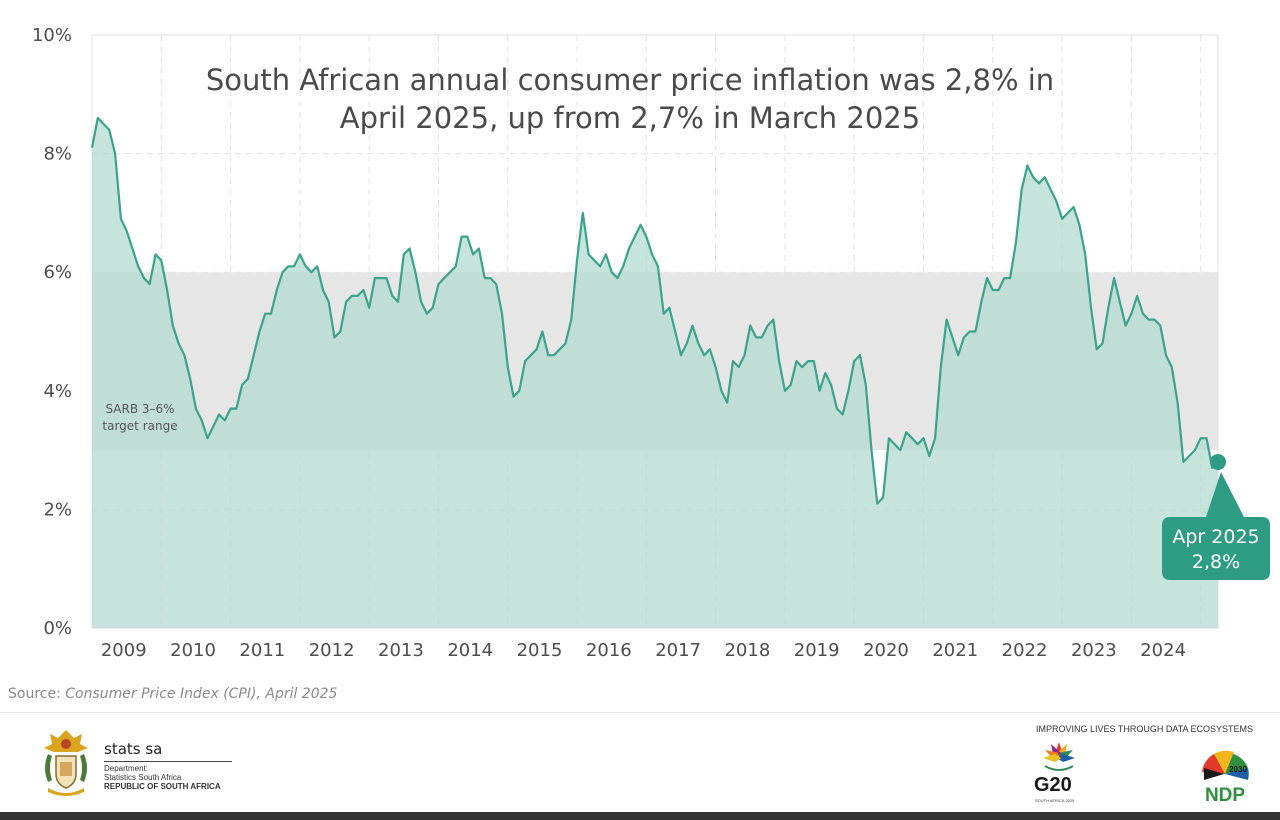 This screenshot has width=1280, height=820. What do you see at coordinates (1216, 562) in the screenshot?
I see `callout-value: 2,8%` at bounding box center [1216, 562].